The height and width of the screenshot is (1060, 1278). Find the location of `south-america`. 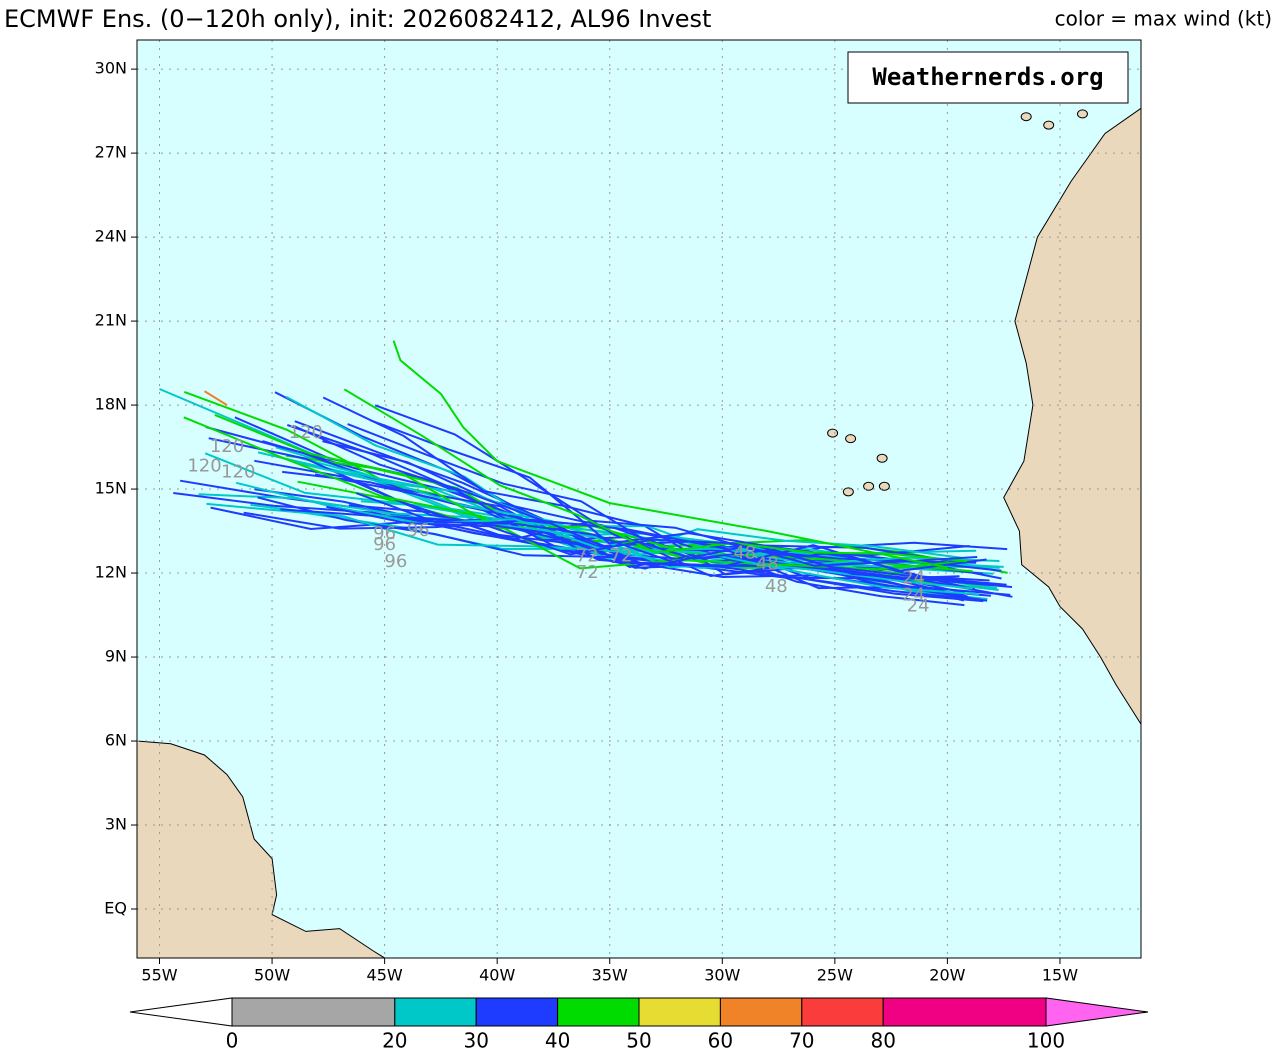

south-america is located at coordinates (261, 849).